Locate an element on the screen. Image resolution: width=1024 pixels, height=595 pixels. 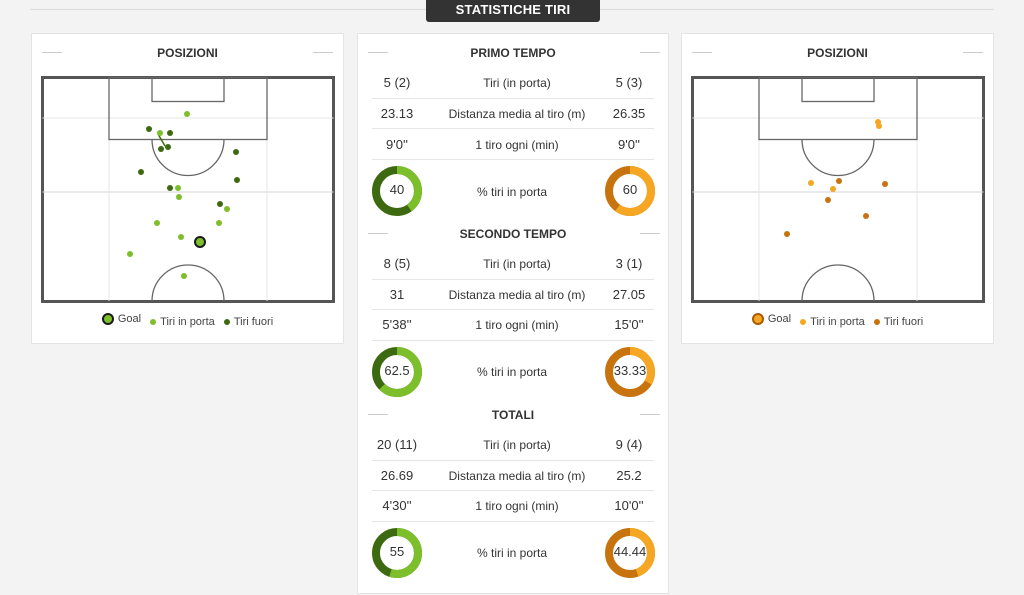
stat-row-distanza: 23.13 Distanza media al tiro (m) 26.35 is located at coordinates (513, 113).